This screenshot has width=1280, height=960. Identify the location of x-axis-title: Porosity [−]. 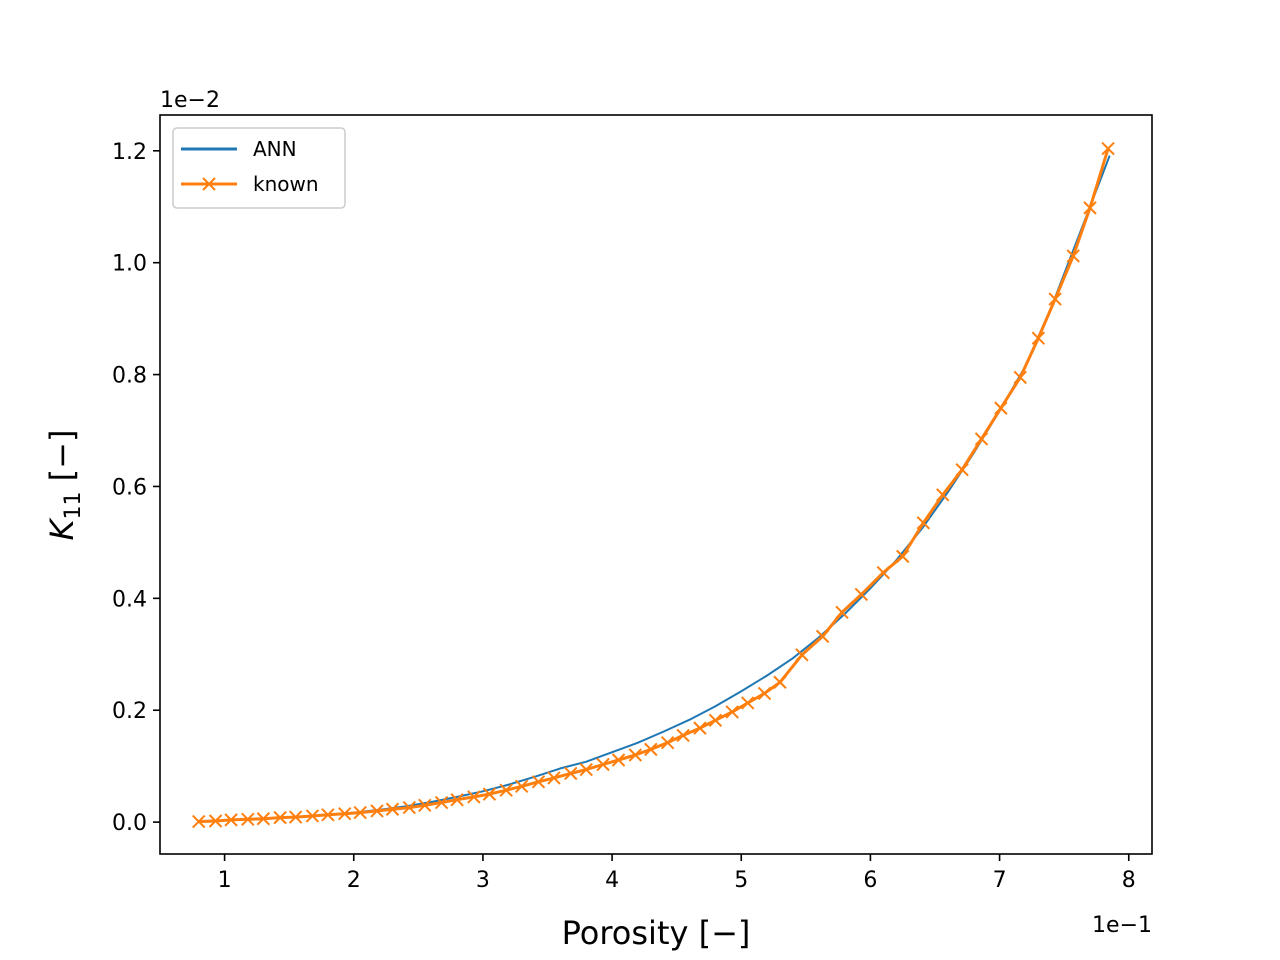
(656, 933).